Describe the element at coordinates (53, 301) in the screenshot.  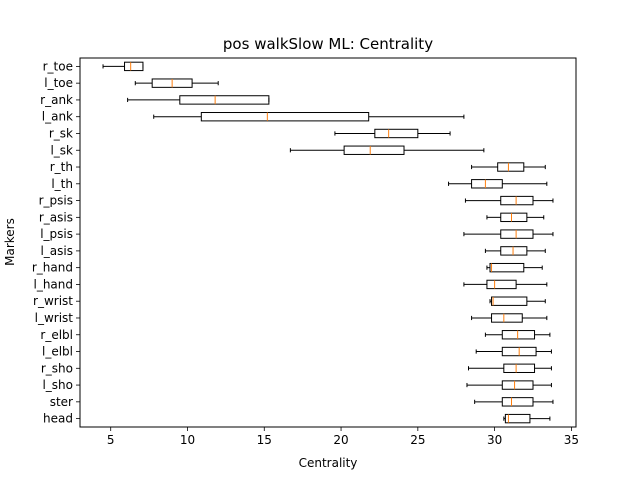
I see `y-tick-label: r_wrist` at that location.